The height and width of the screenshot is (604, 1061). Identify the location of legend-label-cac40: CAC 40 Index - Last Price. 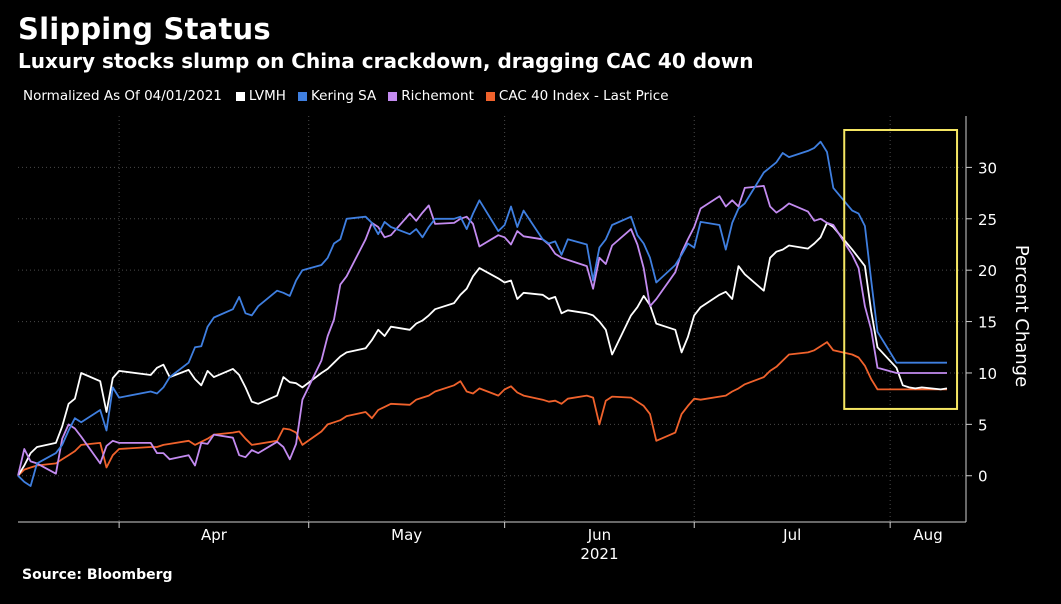
(583, 96).